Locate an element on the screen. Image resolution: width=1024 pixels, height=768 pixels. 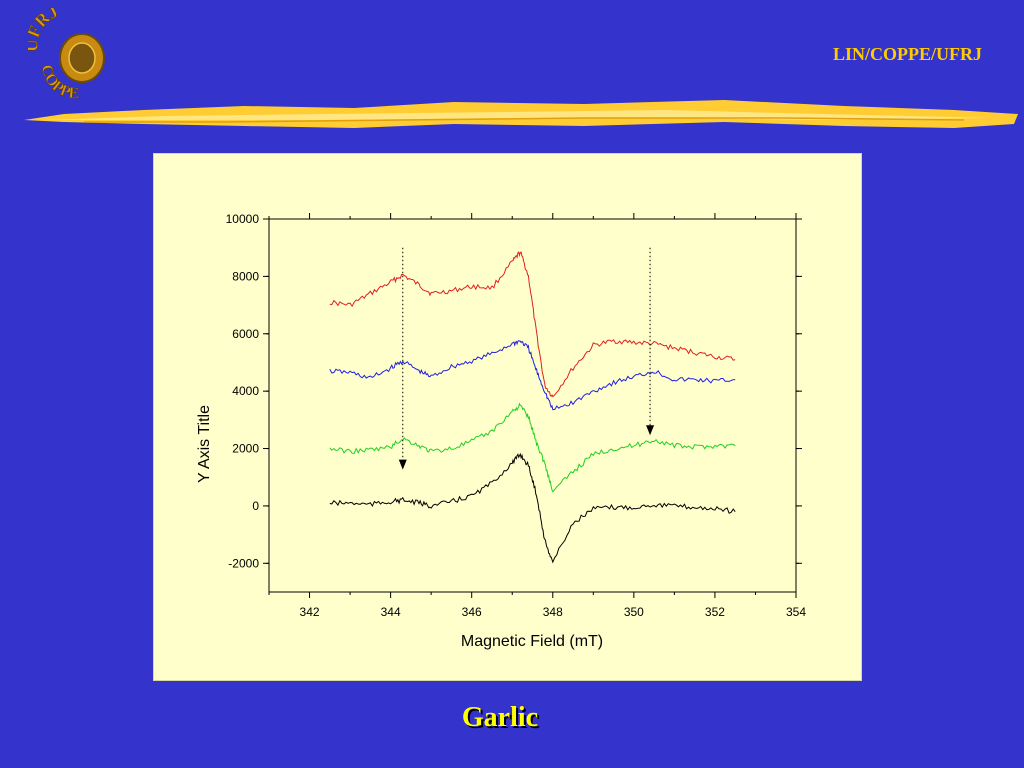
y-tick-label: -2000 is located at coordinates (243, 563).